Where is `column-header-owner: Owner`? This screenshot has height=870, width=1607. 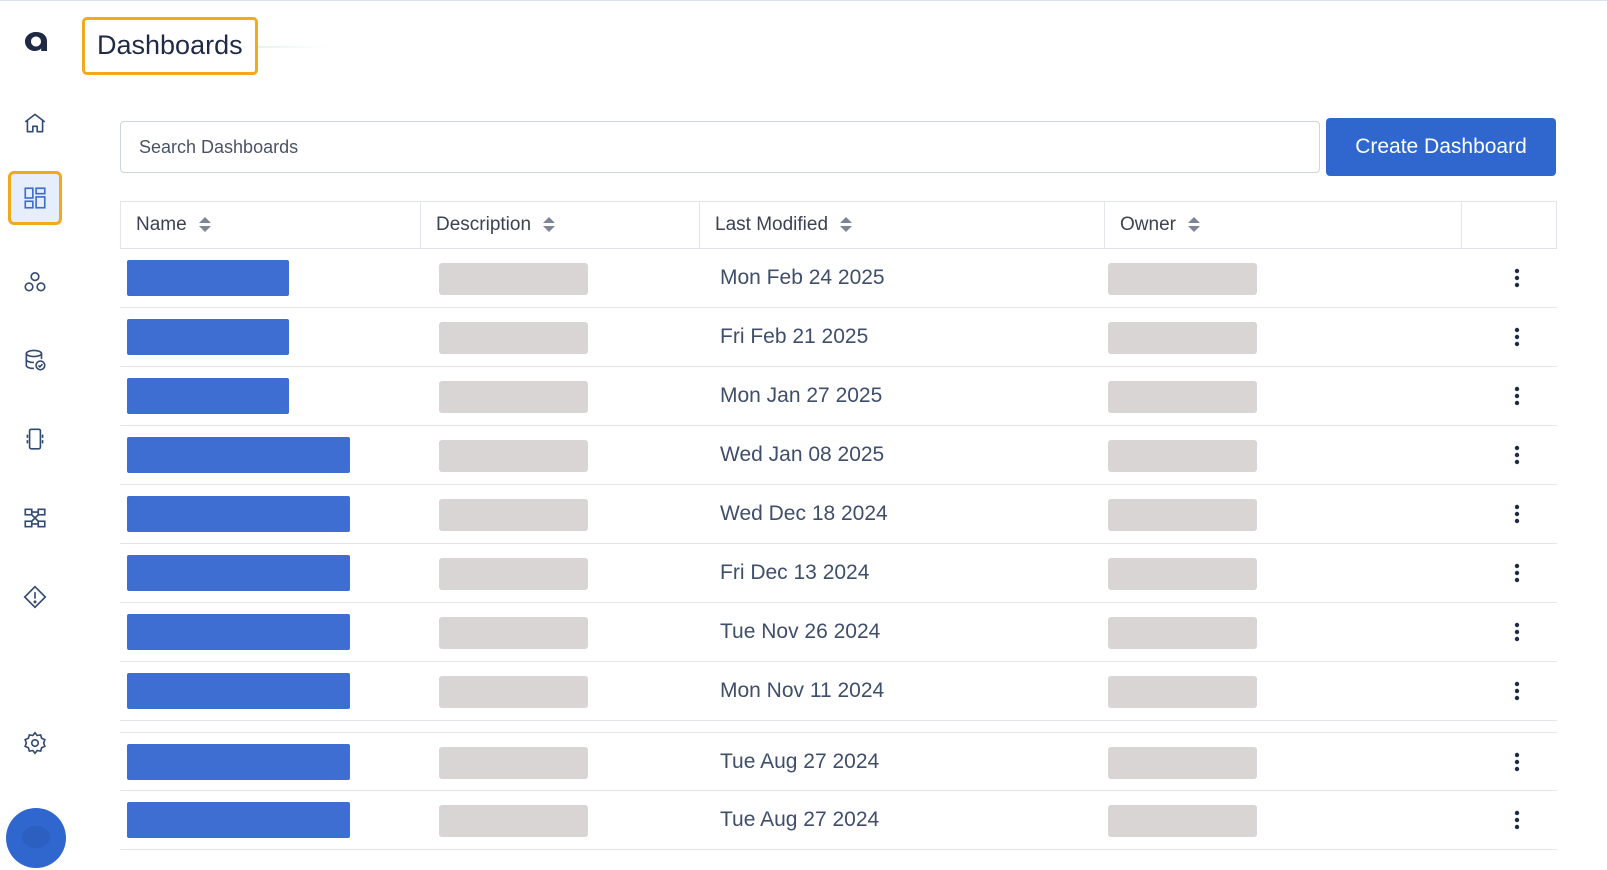
column-header-owner: Owner is located at coordinates (1282, 225).